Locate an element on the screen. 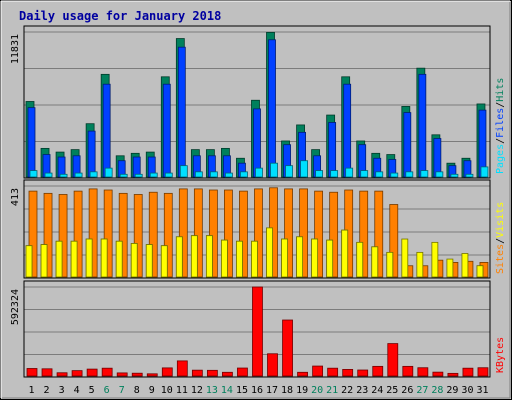  legend-item-kbytes: KBytes is located at coordinates (500, 355).